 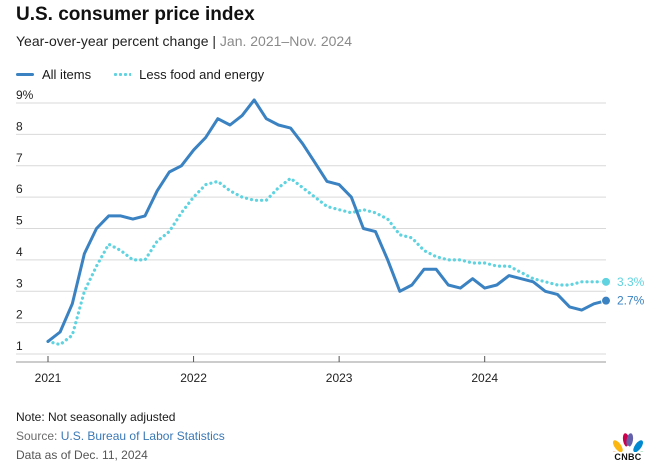 What do you see at coordinates (48, 378) in the screenshot?
I see `x-tick-label: 2021` at bounding box center [48, 378].